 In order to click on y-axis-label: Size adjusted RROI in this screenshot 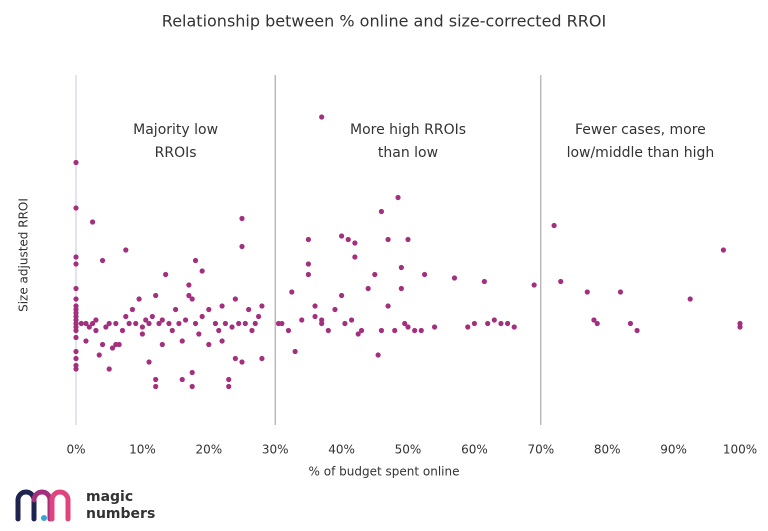, I will do `click(24, 255)`.